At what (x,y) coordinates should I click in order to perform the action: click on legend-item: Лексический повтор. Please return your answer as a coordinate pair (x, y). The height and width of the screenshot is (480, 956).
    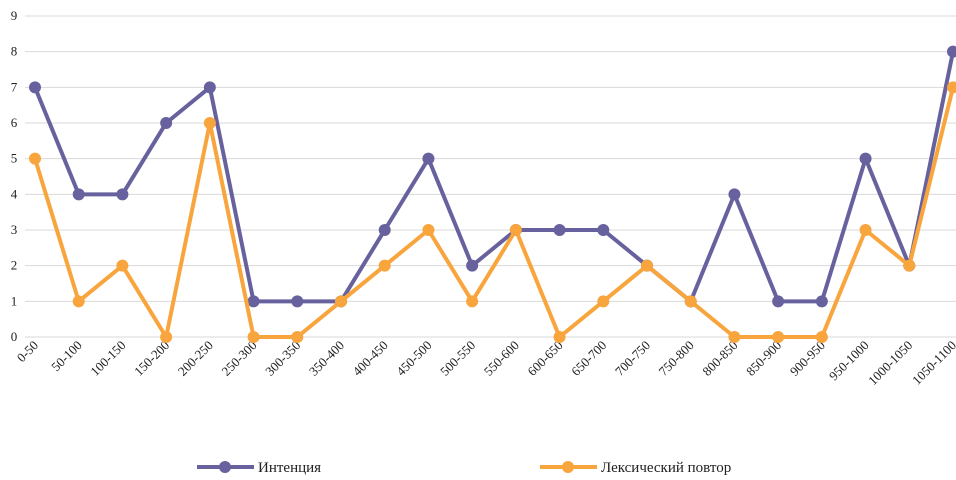
    Looking at the image, I should click on (635, 468).